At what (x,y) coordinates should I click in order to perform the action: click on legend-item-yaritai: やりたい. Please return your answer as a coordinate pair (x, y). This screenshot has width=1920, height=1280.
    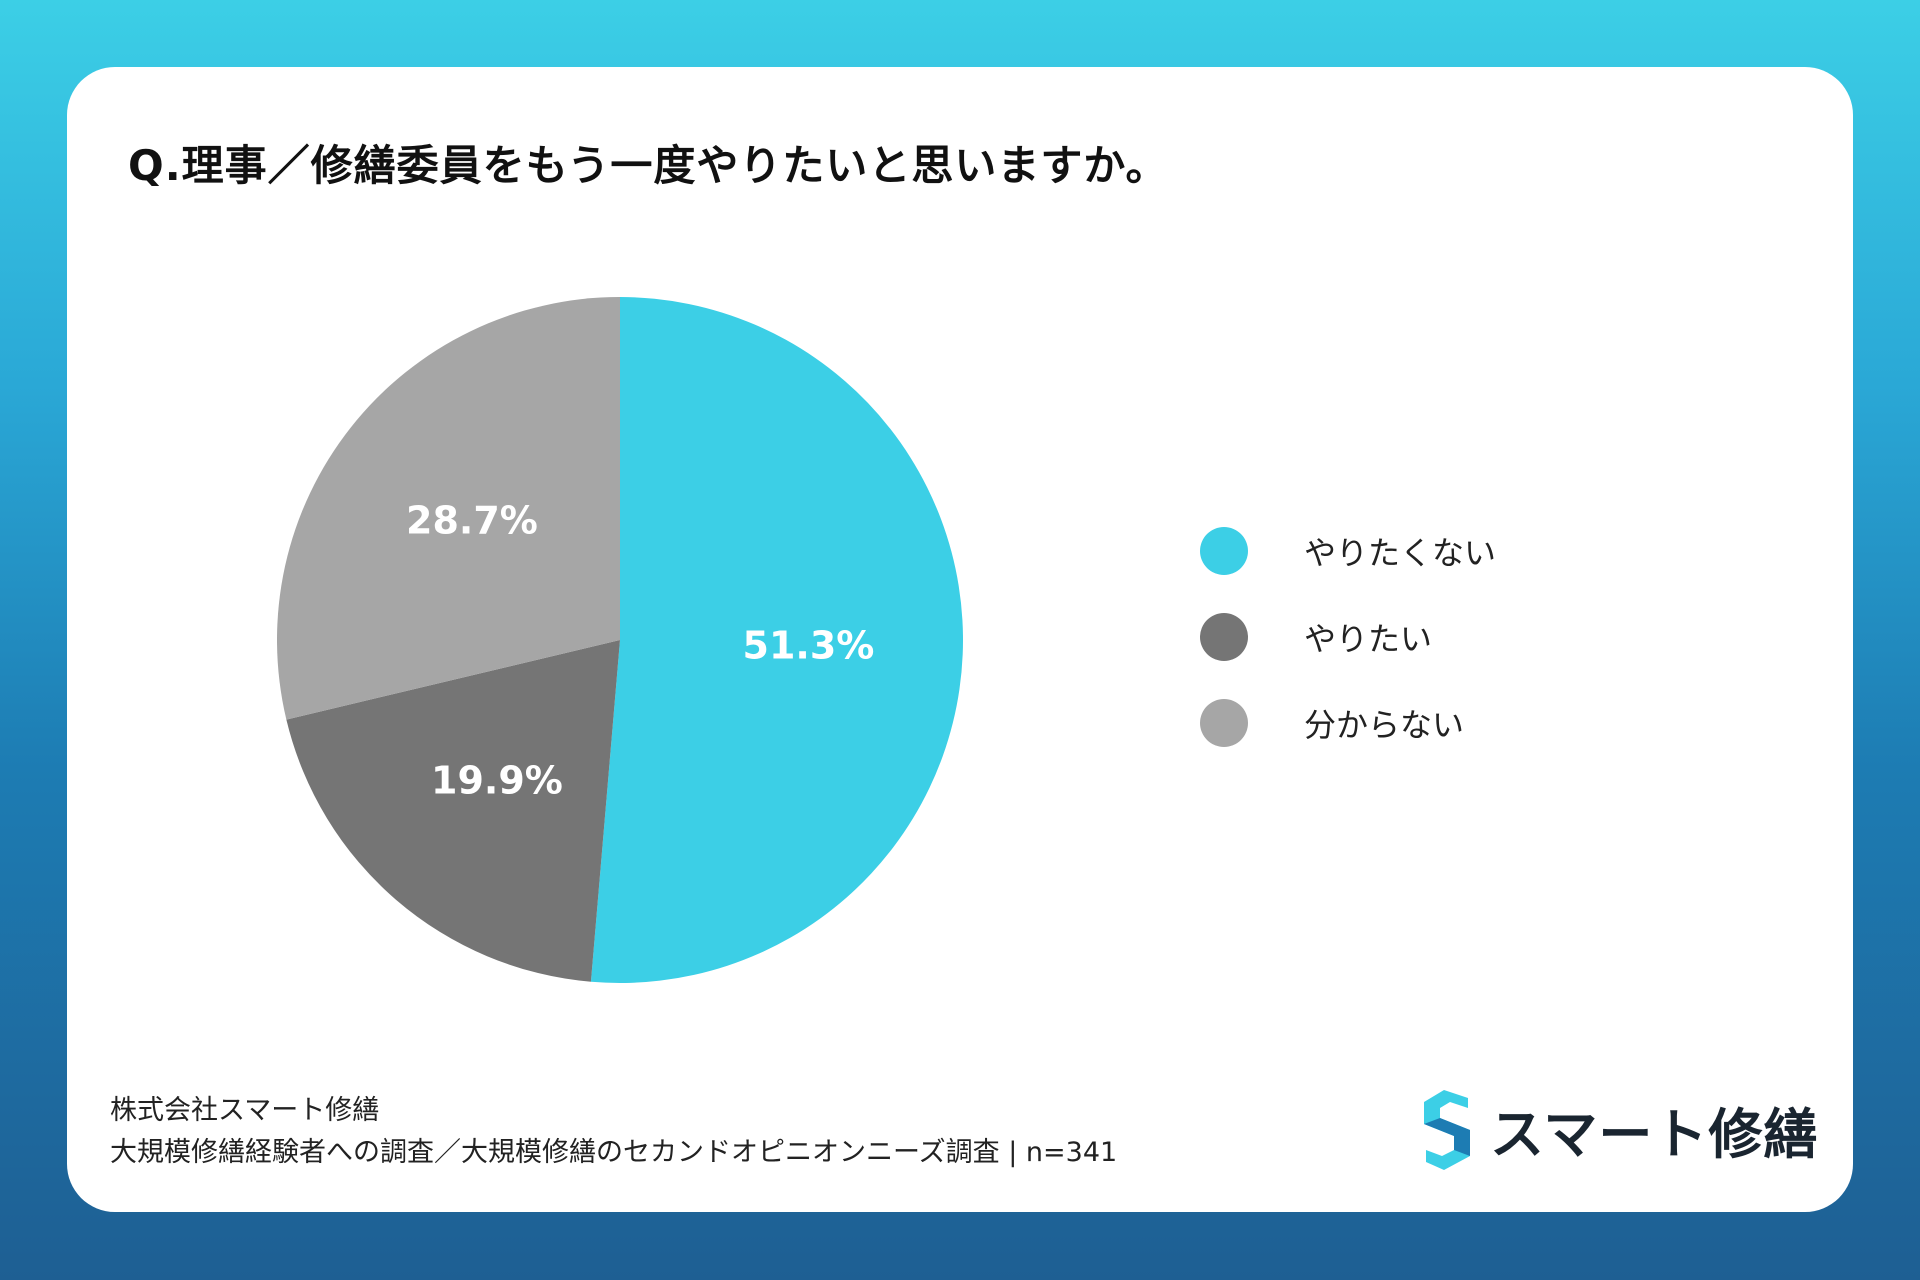
    Looking at the image, I should click on (1348, 637).